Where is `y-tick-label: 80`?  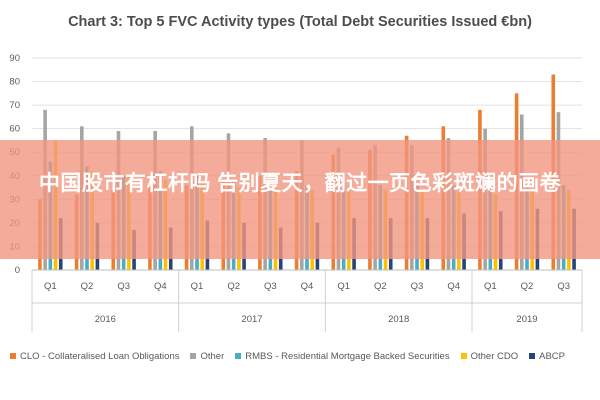 y-tick-label: 80 is located at coordinates (14, 82).